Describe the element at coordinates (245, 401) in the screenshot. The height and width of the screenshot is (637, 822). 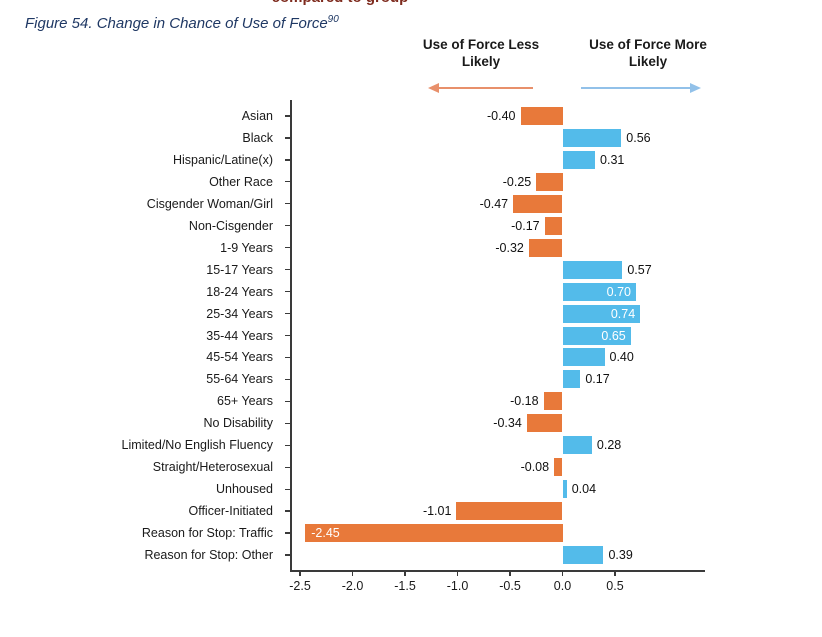
I see `category-label: 65+ Years` at that location.